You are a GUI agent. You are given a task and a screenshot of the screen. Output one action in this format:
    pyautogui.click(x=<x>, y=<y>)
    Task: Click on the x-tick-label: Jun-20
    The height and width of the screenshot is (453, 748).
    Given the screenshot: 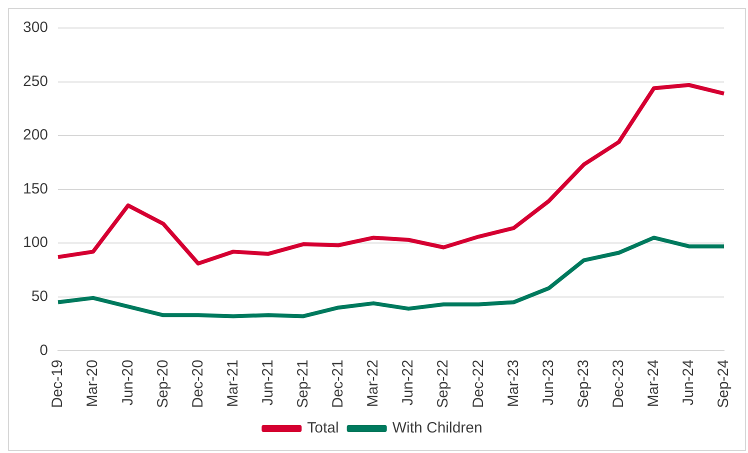 What is the action you would take?
    pyautogui.click(x=127, y=383)
    